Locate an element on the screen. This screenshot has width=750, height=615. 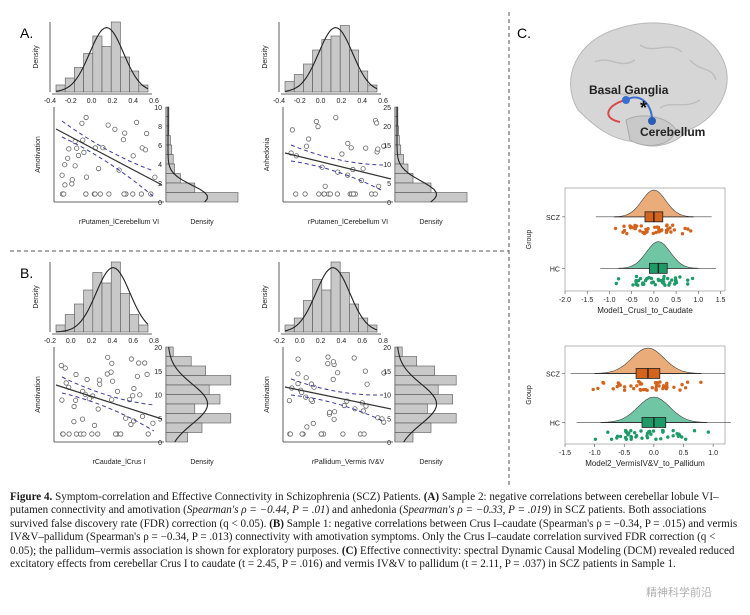
scatter-ylabel: Anhedonia is located at coordinates (267, 155).